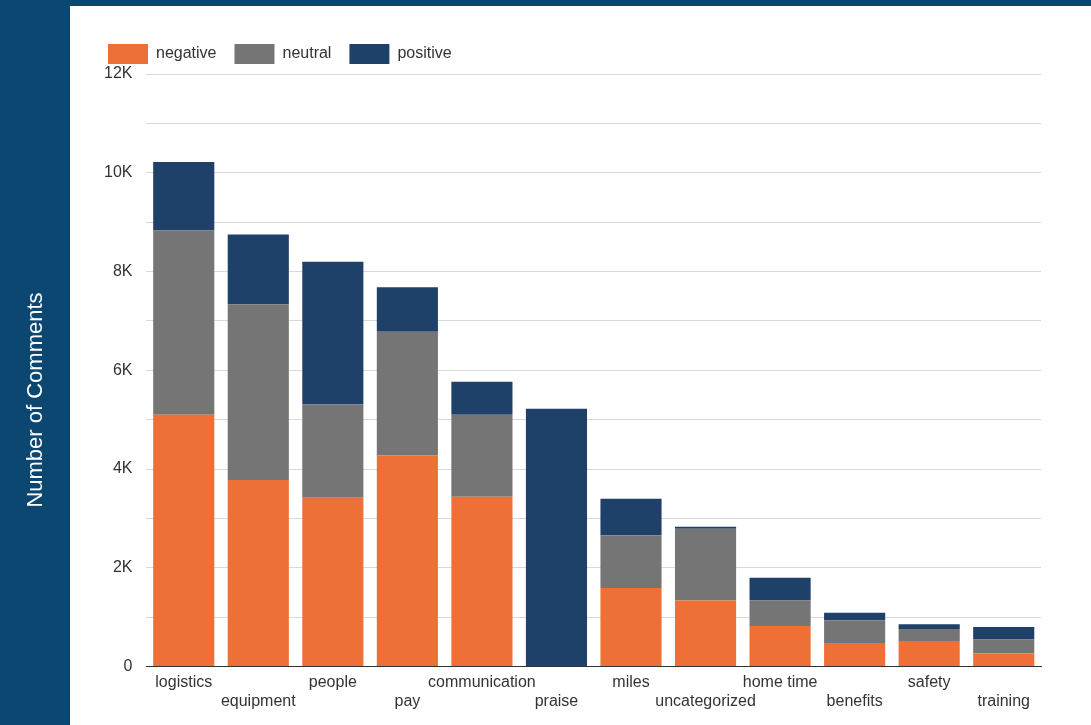 The image size is (1091, 725). I want to click on x-tick-label: benefits, so click(854, 700).